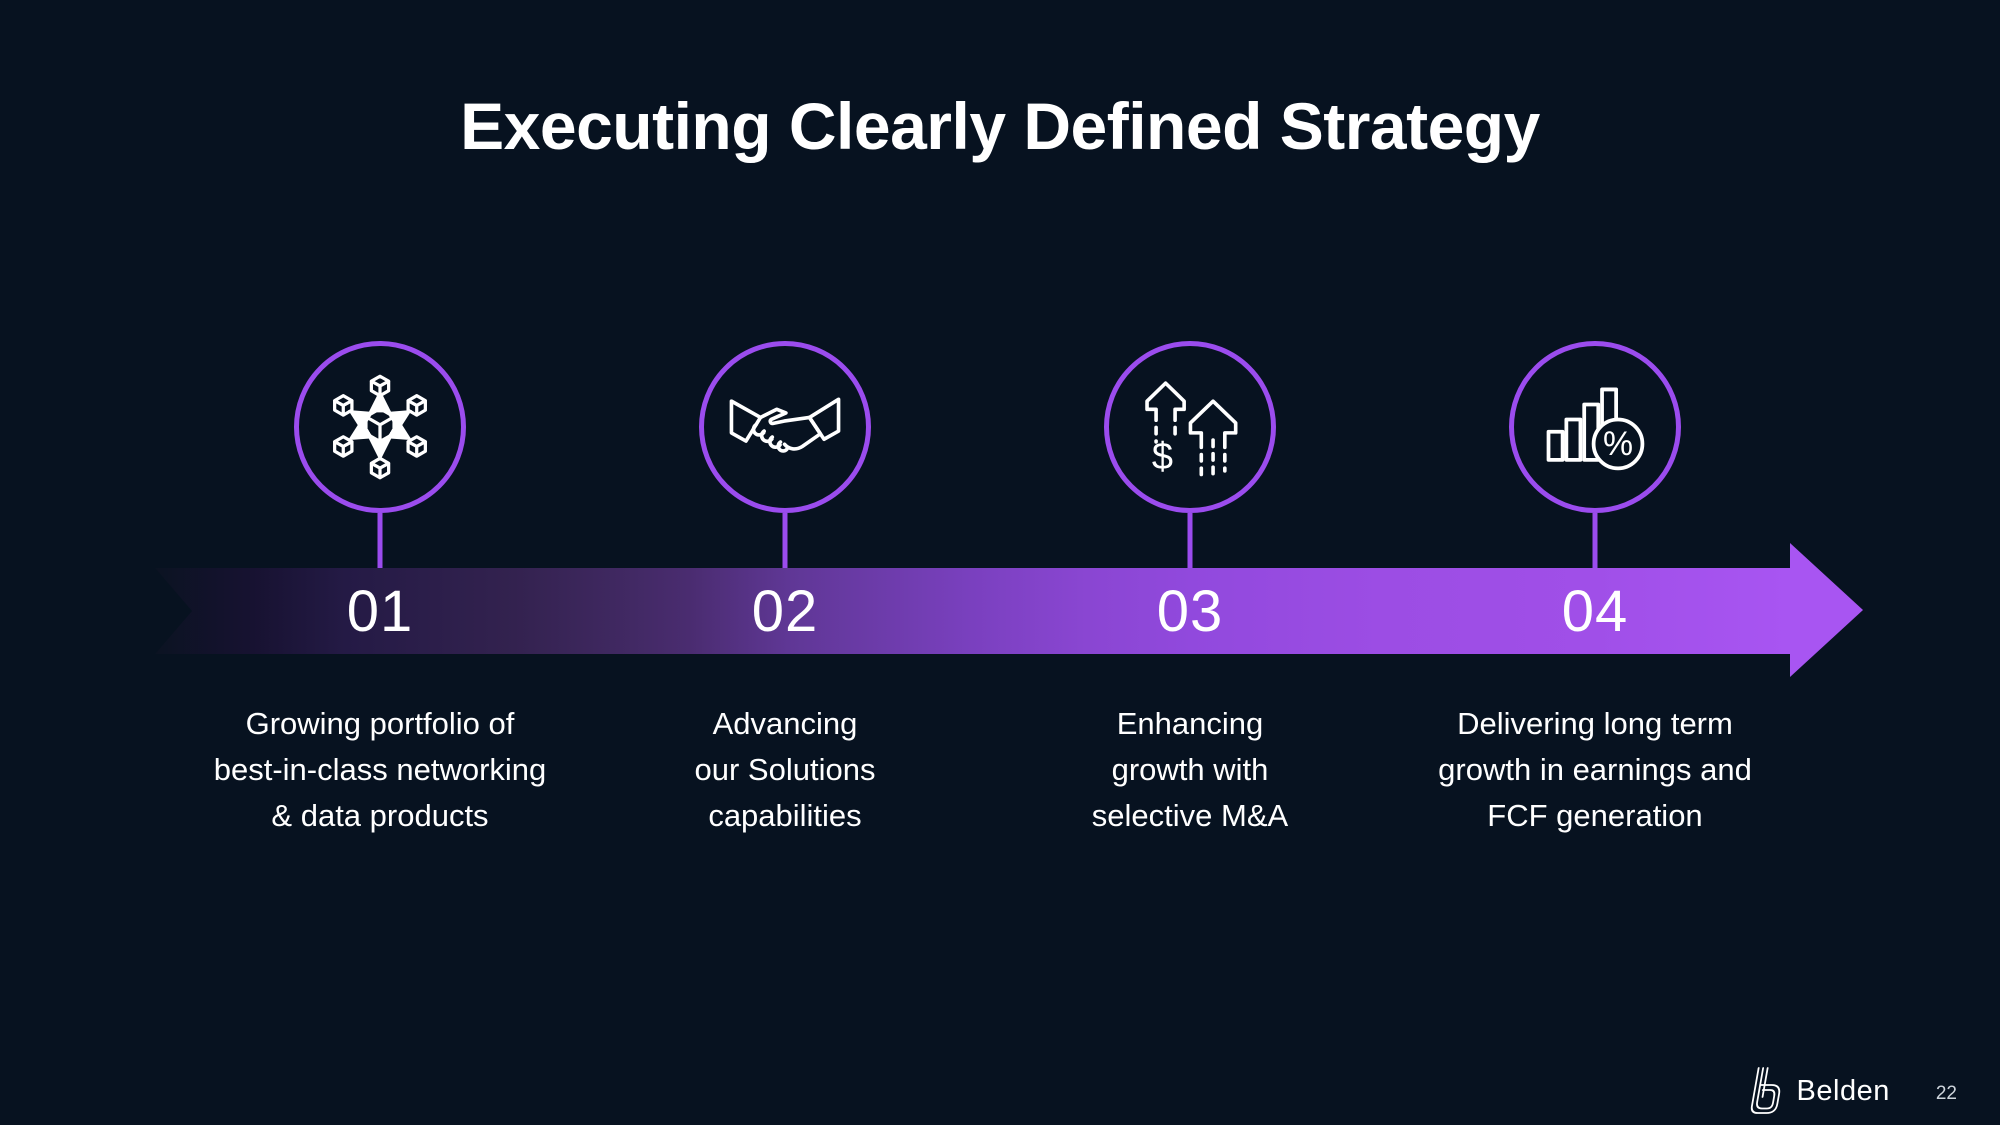 The image size is (2000, 1125). I want to click on step-4-desc-line-3: FCF generation, so click(1595, 815).